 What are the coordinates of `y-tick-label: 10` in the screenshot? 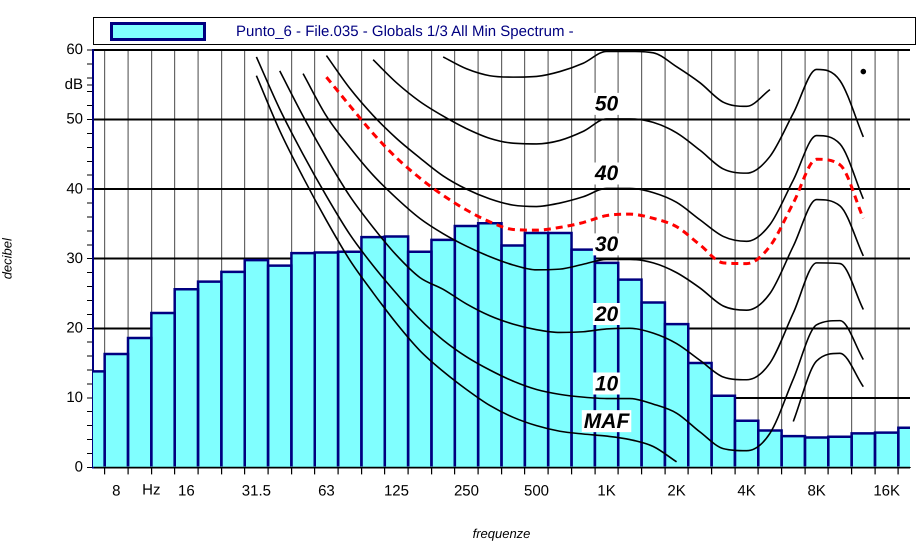 It's located at (74, 397).